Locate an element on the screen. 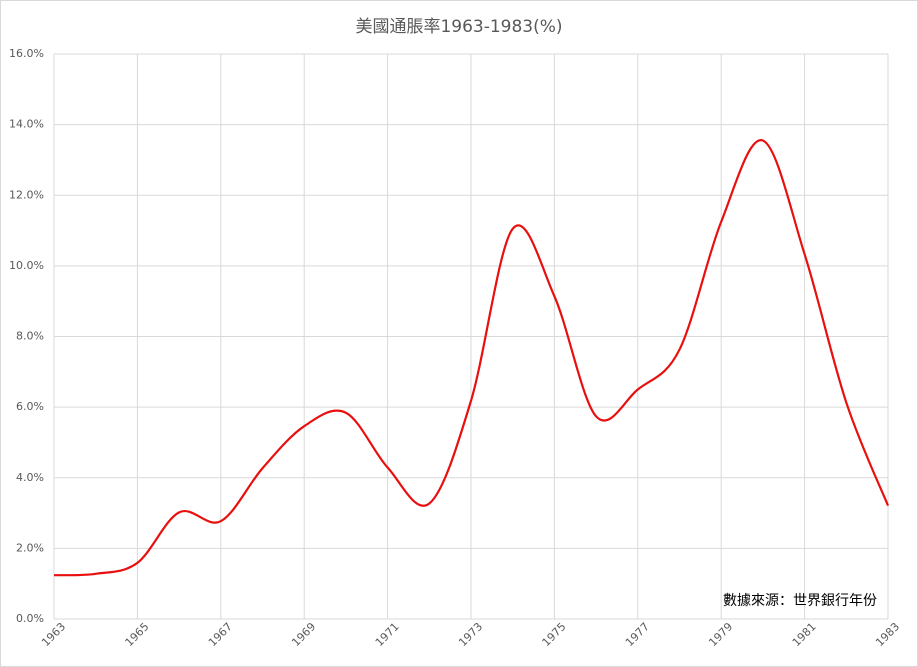 This screenshot has width=918, height=667. y-tick-label: 8.0% is located at coordinates (30, 336).